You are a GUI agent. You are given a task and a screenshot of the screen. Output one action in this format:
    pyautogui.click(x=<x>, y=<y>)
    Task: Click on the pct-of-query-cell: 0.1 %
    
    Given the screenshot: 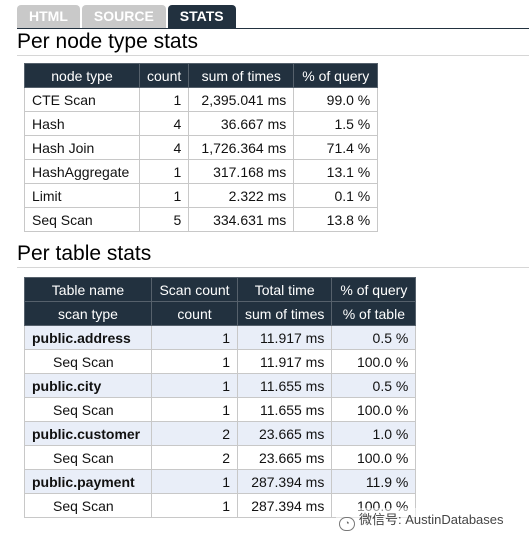 What is the action you would take?
    pyautogui.click(x=336, y=195)
    